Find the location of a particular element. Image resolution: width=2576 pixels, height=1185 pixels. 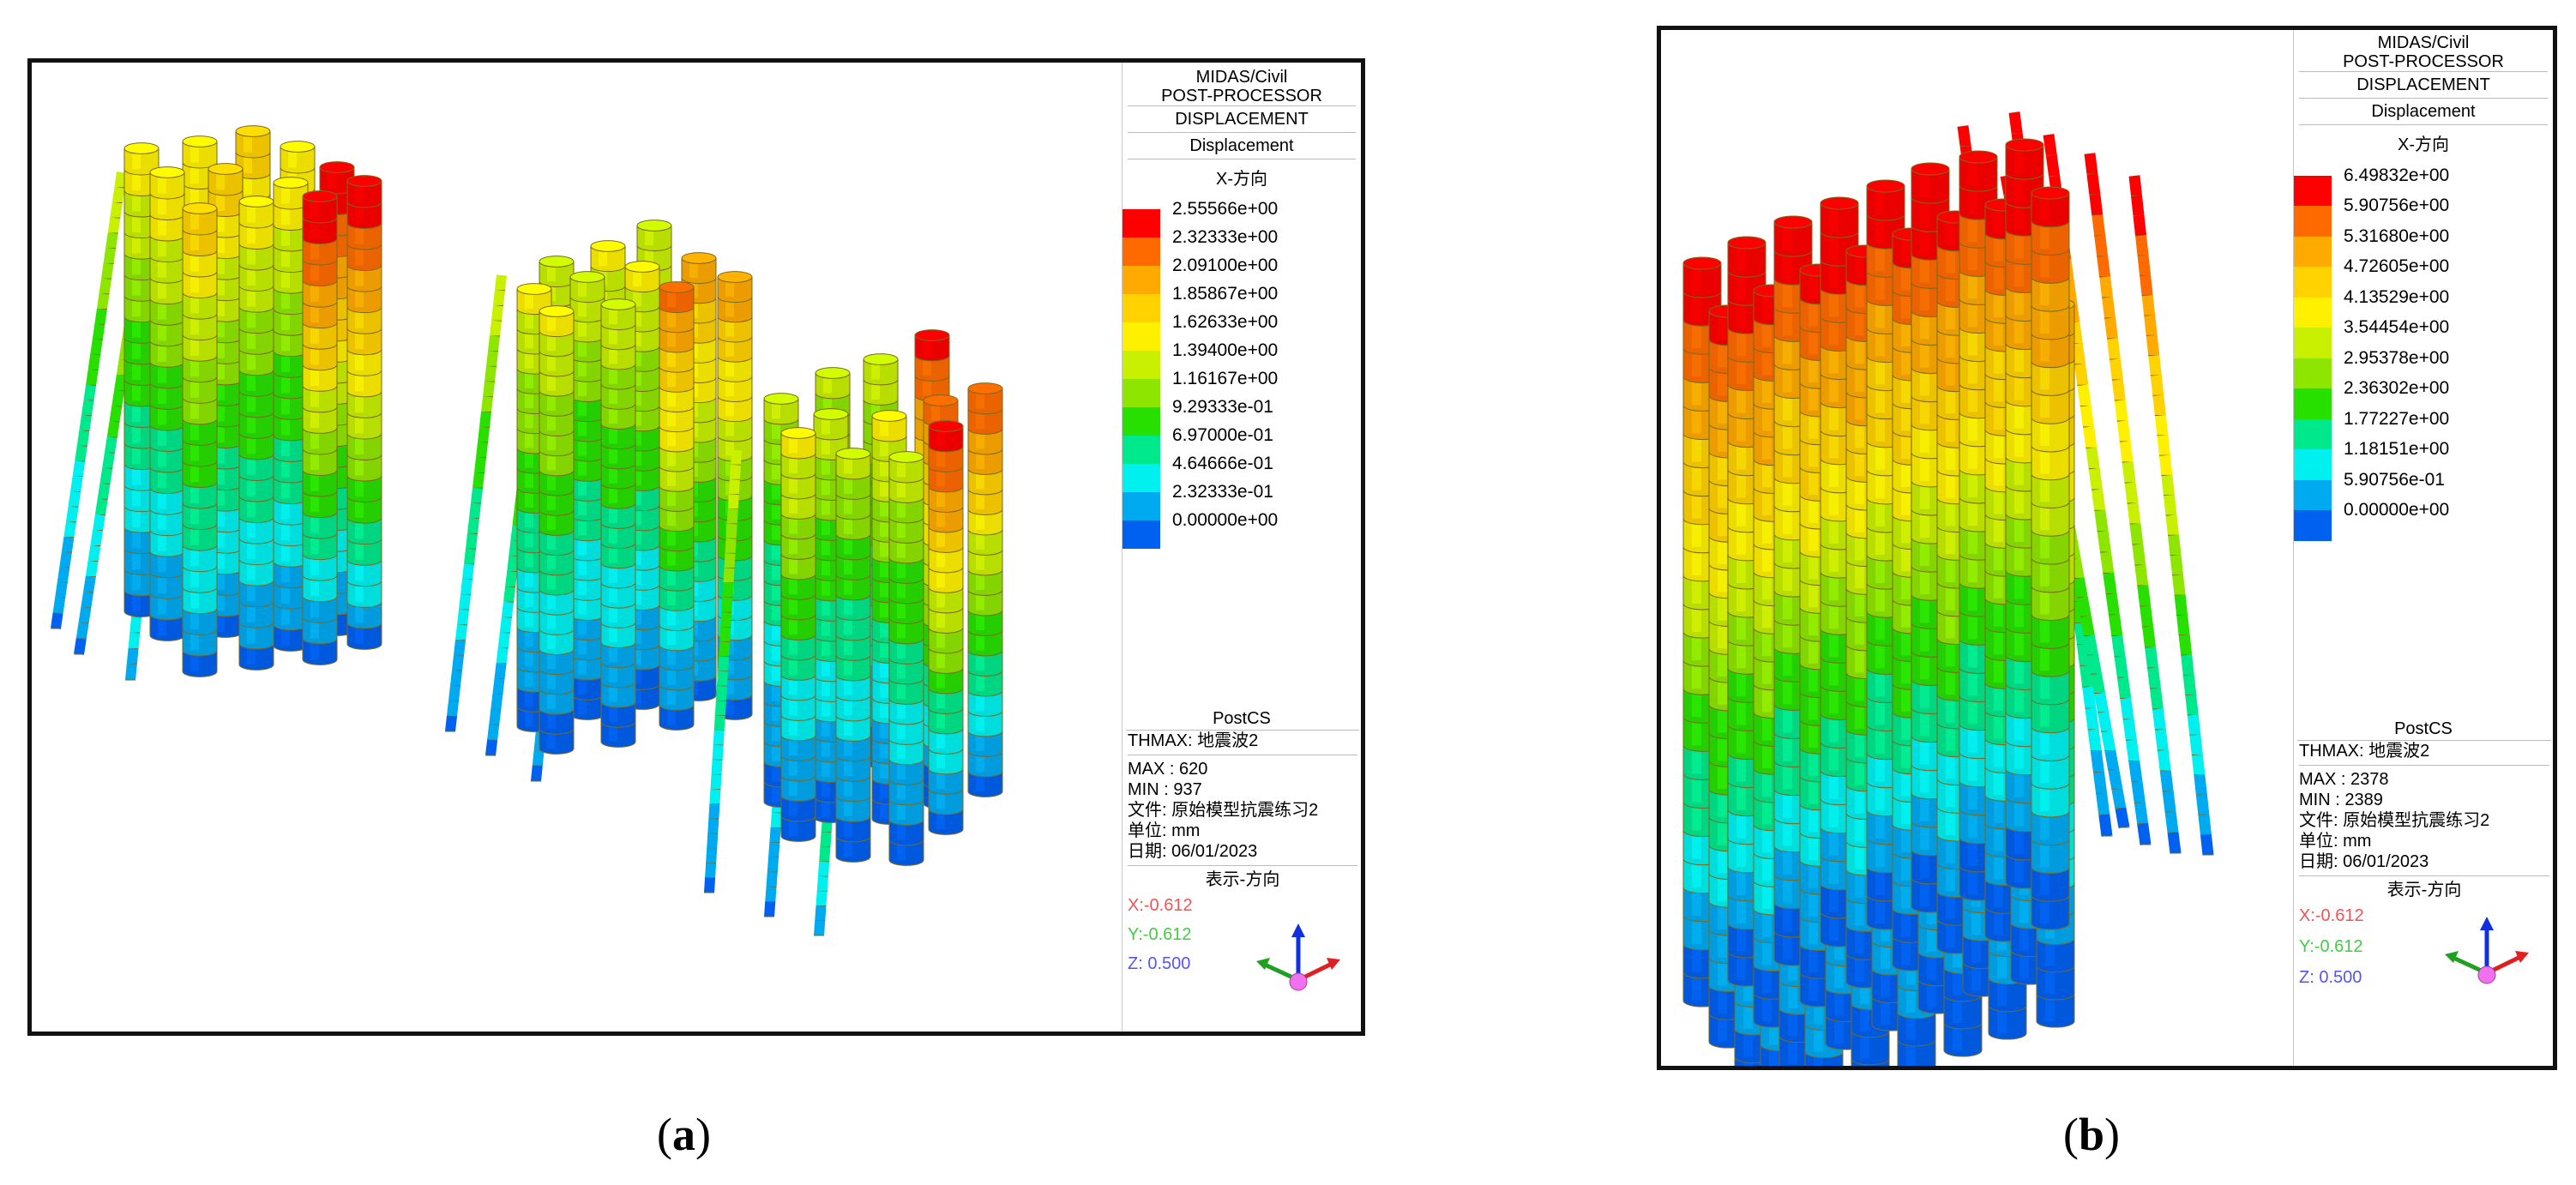

axis-triad-icon is located at coordinates (2487, 950).